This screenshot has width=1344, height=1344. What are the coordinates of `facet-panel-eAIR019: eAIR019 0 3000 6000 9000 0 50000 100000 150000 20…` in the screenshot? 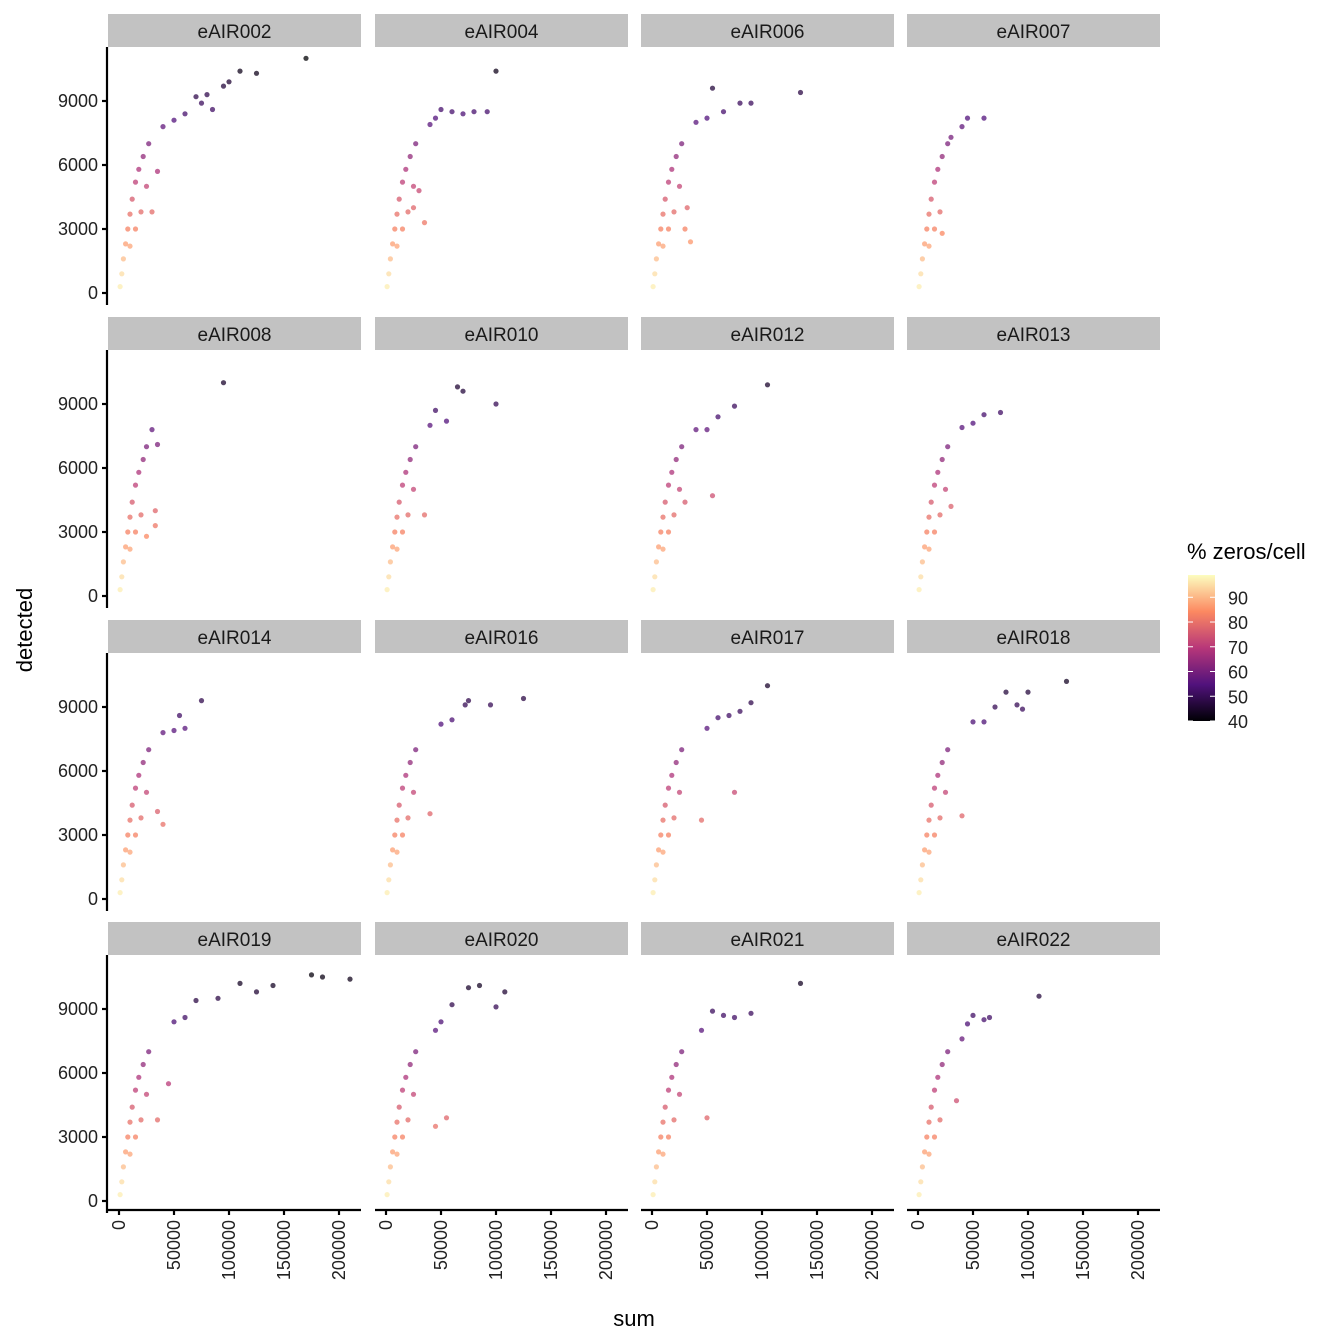 It's located at (209, 1101).